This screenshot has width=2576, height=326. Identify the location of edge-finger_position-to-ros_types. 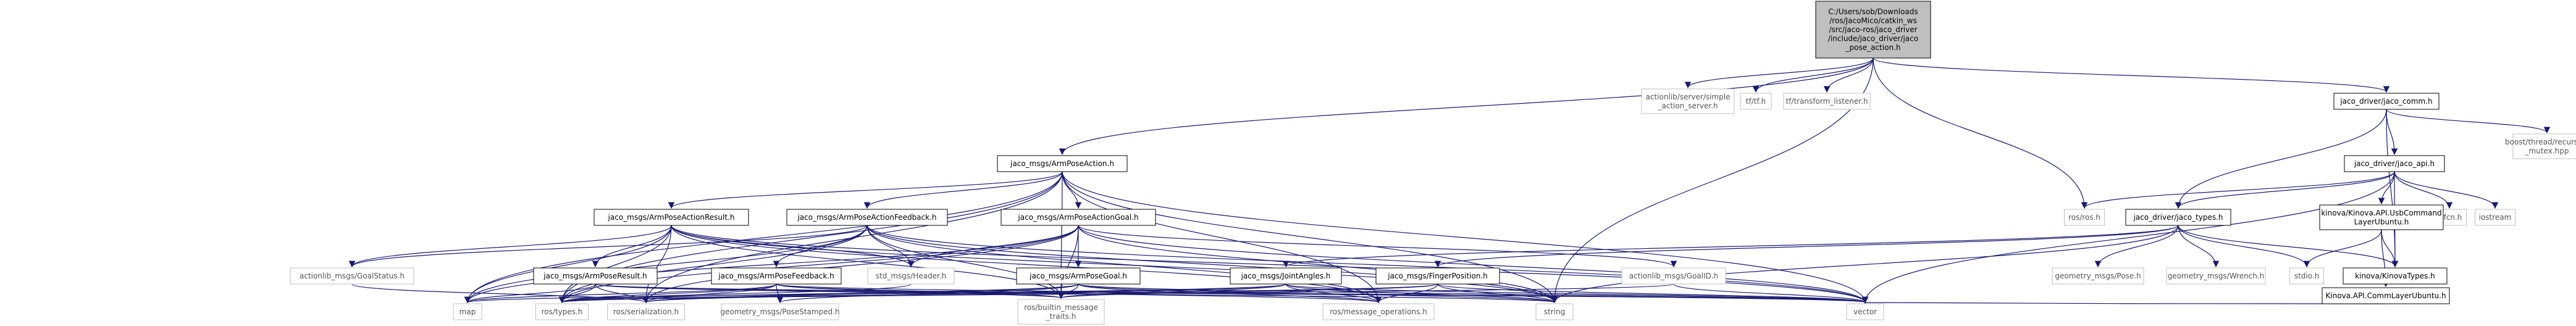
(998, 293).